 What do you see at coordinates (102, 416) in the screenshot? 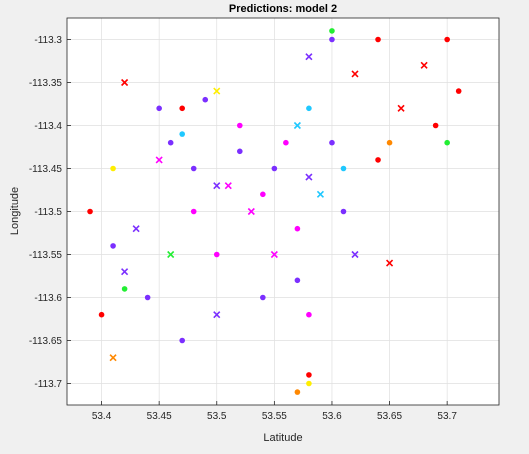
I see `x-tick-label: 53.4` at bounding box center [102, 416].